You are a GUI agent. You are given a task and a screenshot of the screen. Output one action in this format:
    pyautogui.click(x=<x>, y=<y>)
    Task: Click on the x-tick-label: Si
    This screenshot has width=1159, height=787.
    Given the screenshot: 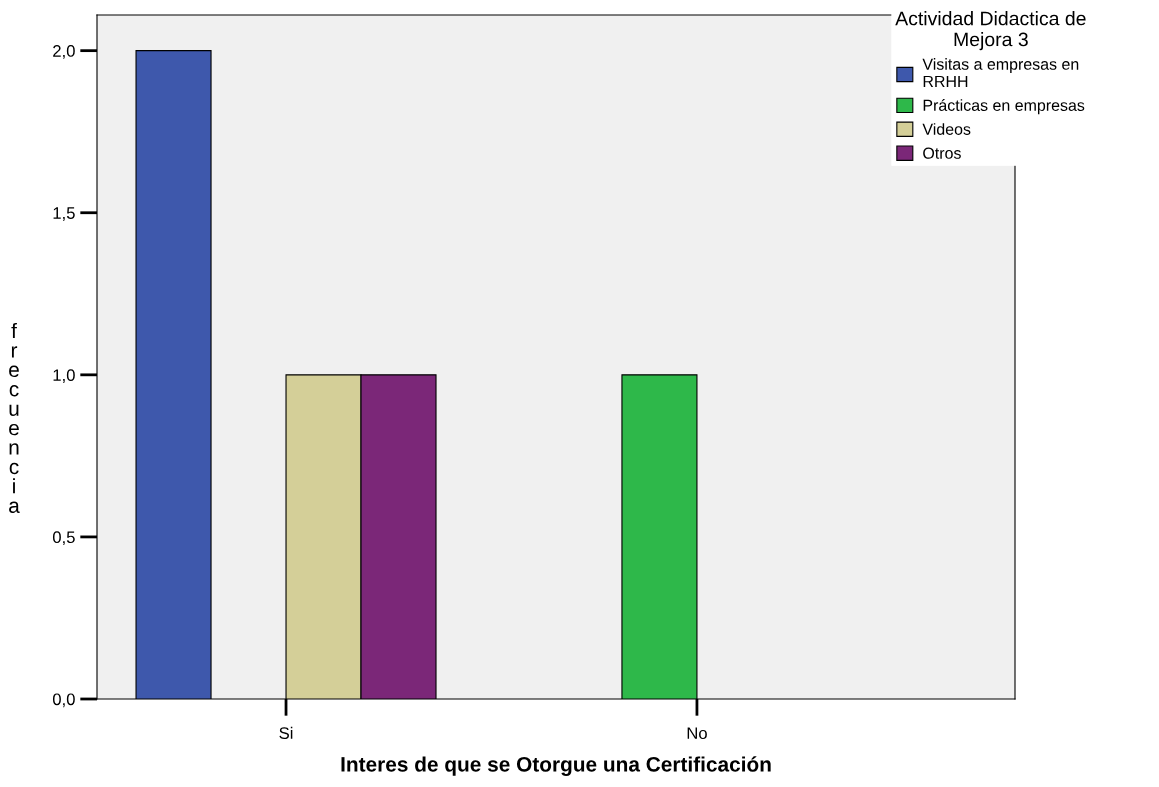 What is the action you would take?
    pyautogui.click(x=286, y=733)
    